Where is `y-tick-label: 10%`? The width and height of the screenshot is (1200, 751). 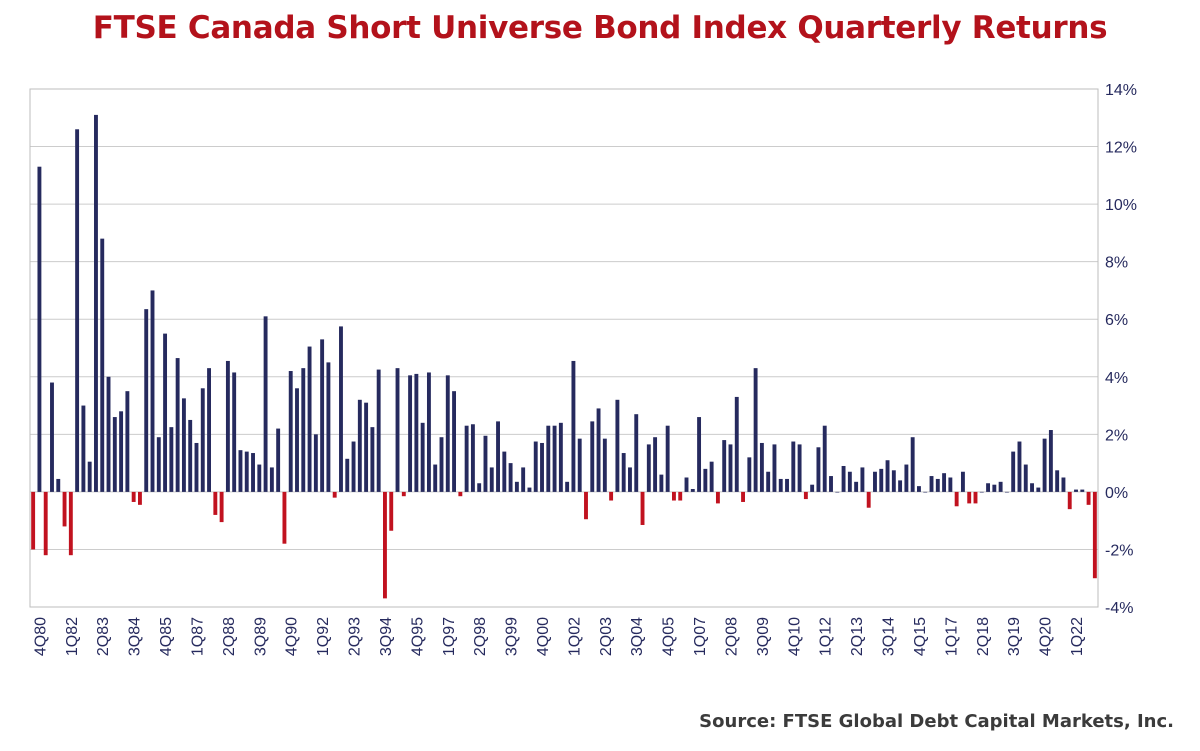 y-tick-label: 10% is located at coordinates (1121, 205).